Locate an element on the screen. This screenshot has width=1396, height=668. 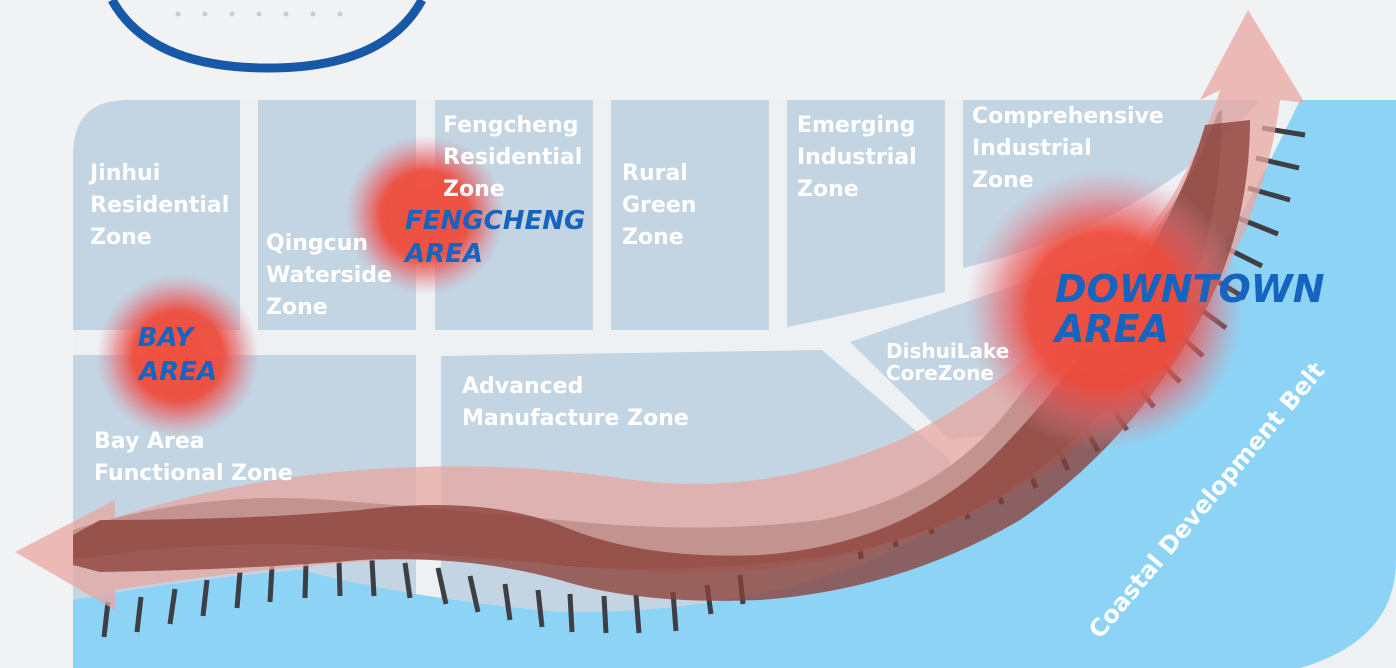
zone-label-jinhui: Jinhui Residential Zone is located at coordinates (162, 205).